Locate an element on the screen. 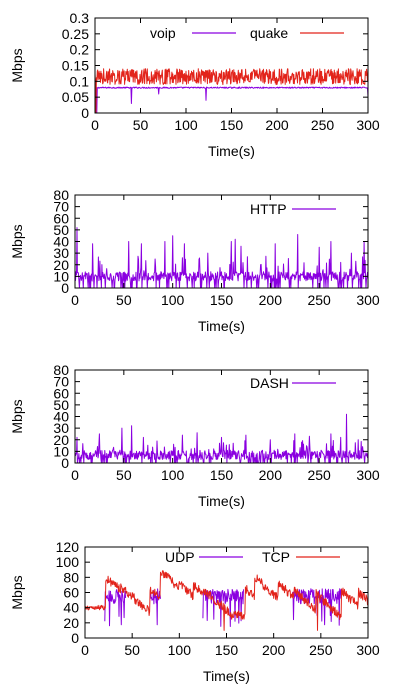 The image size is (400, 700). legend-label-tcp: TCP is located at coordinates (276, 557).